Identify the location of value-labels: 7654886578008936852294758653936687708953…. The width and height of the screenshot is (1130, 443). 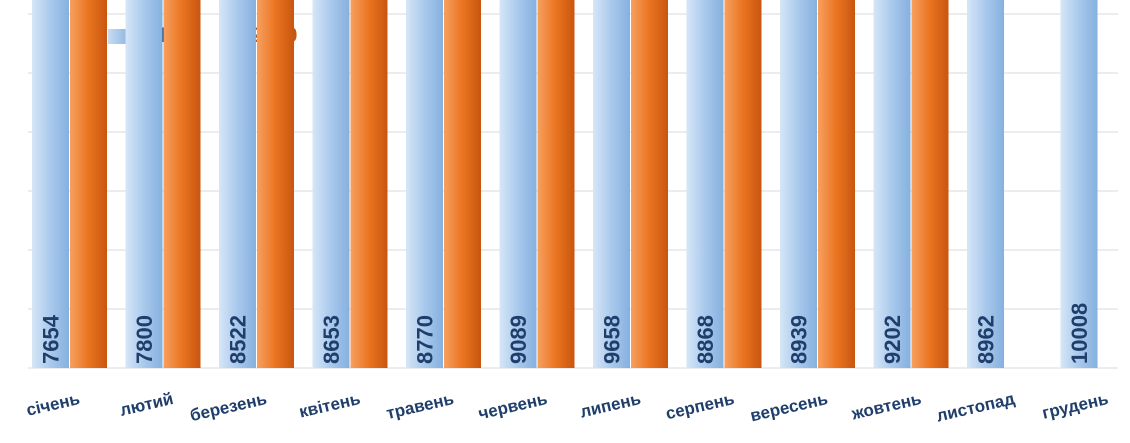
(566, 333).